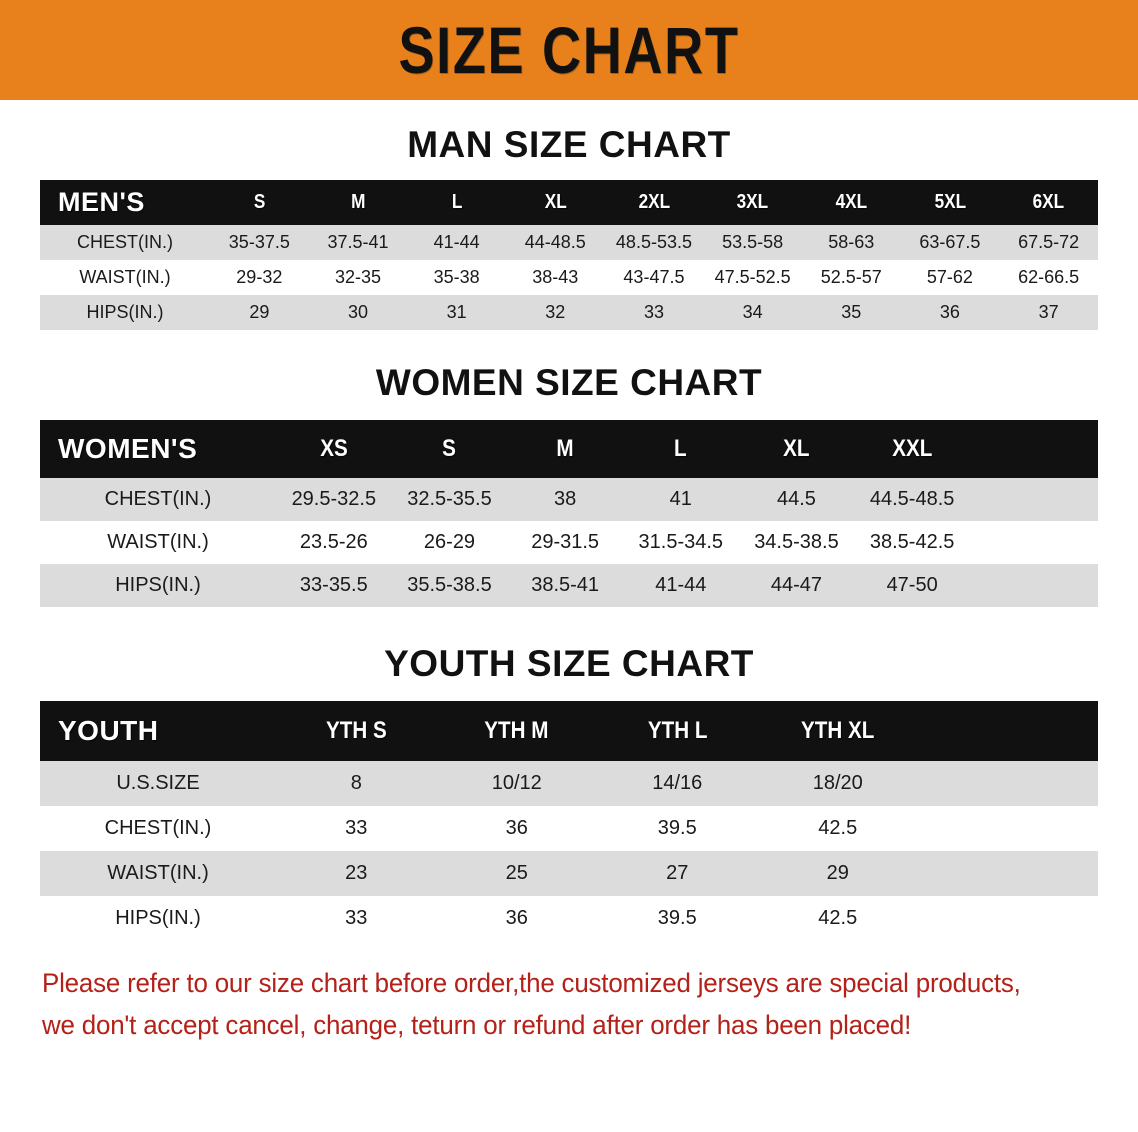 Image resolution: width=1138 pixels, height=1132 pixels. I want to click on table-cell: 30, so click(358, 312).